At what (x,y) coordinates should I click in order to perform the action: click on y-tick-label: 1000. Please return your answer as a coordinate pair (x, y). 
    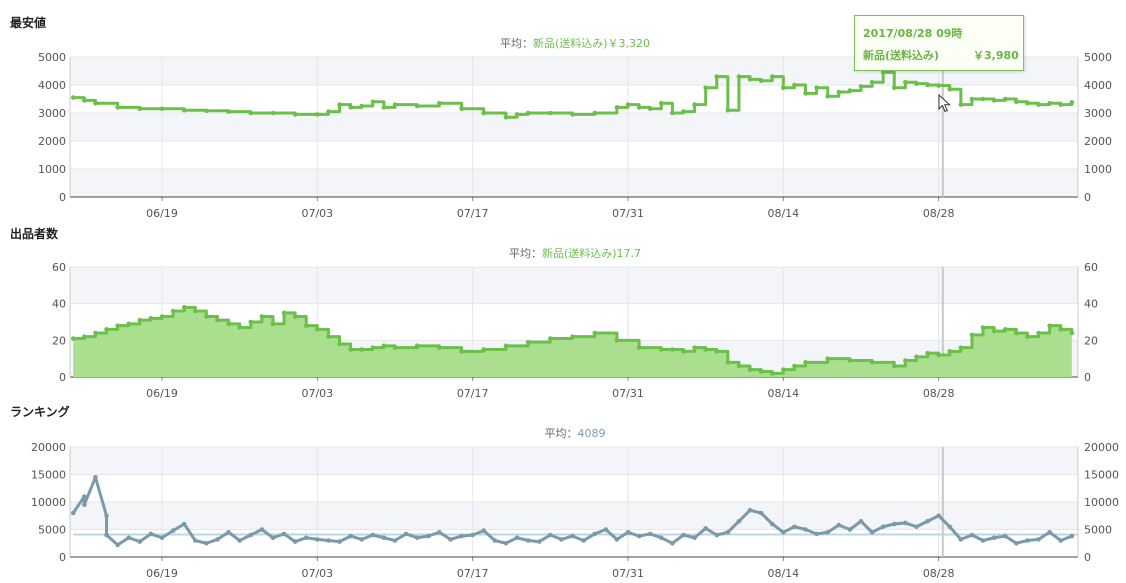
    Looking at the image, I should click on (52, 169).